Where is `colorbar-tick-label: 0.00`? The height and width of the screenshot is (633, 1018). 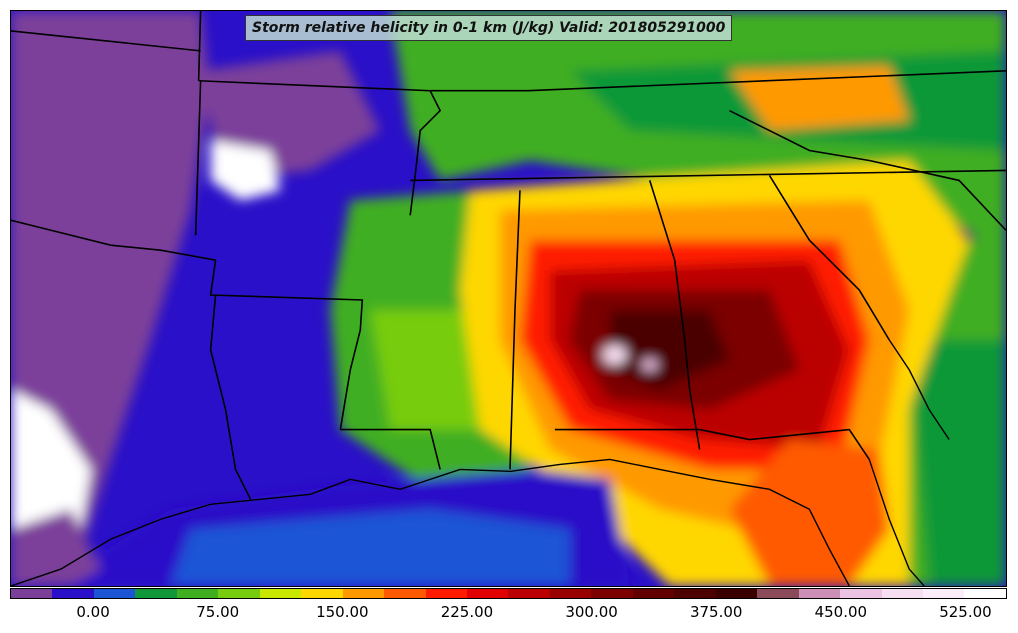
colorbar-tick-label: 0.00 is located at coordinates (93, 612).